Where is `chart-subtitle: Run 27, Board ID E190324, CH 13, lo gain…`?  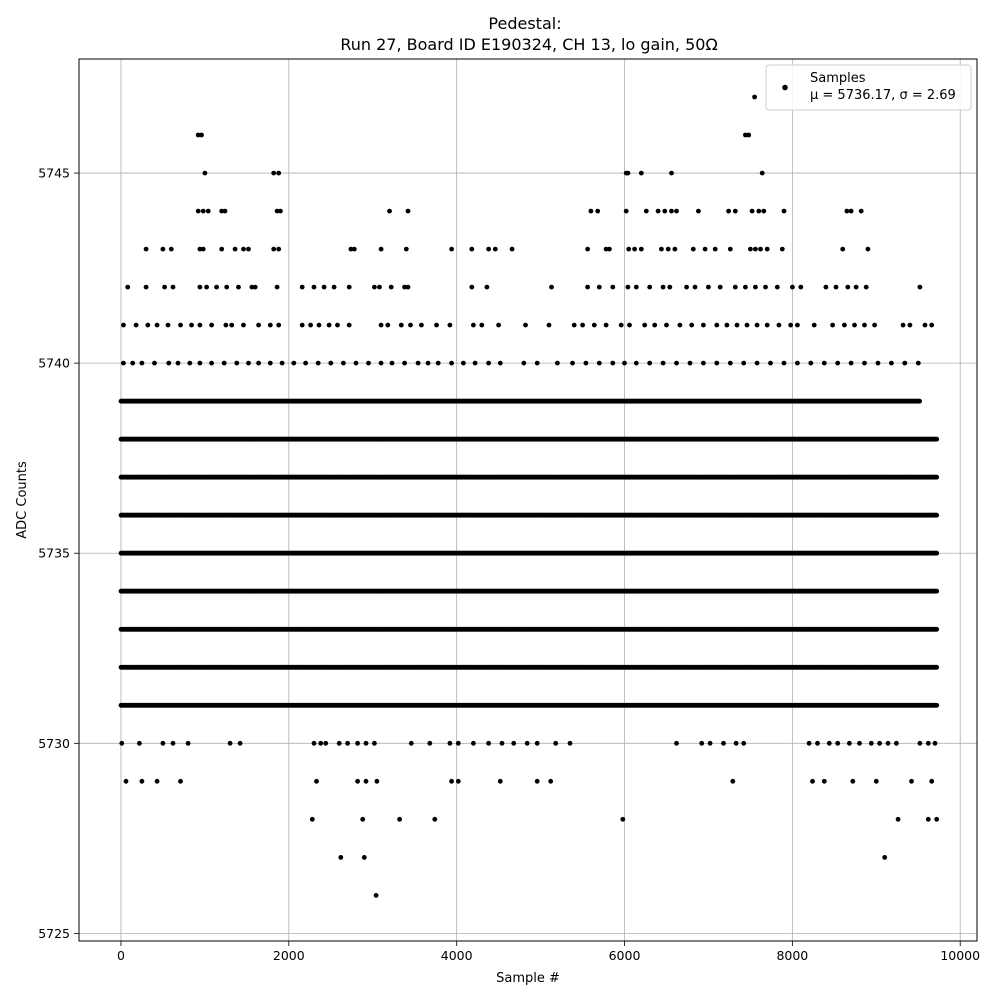
chart-subtitle: Run 27, Board ID E190324, CH 13, lo gain… is located at coordinates (528, 44).